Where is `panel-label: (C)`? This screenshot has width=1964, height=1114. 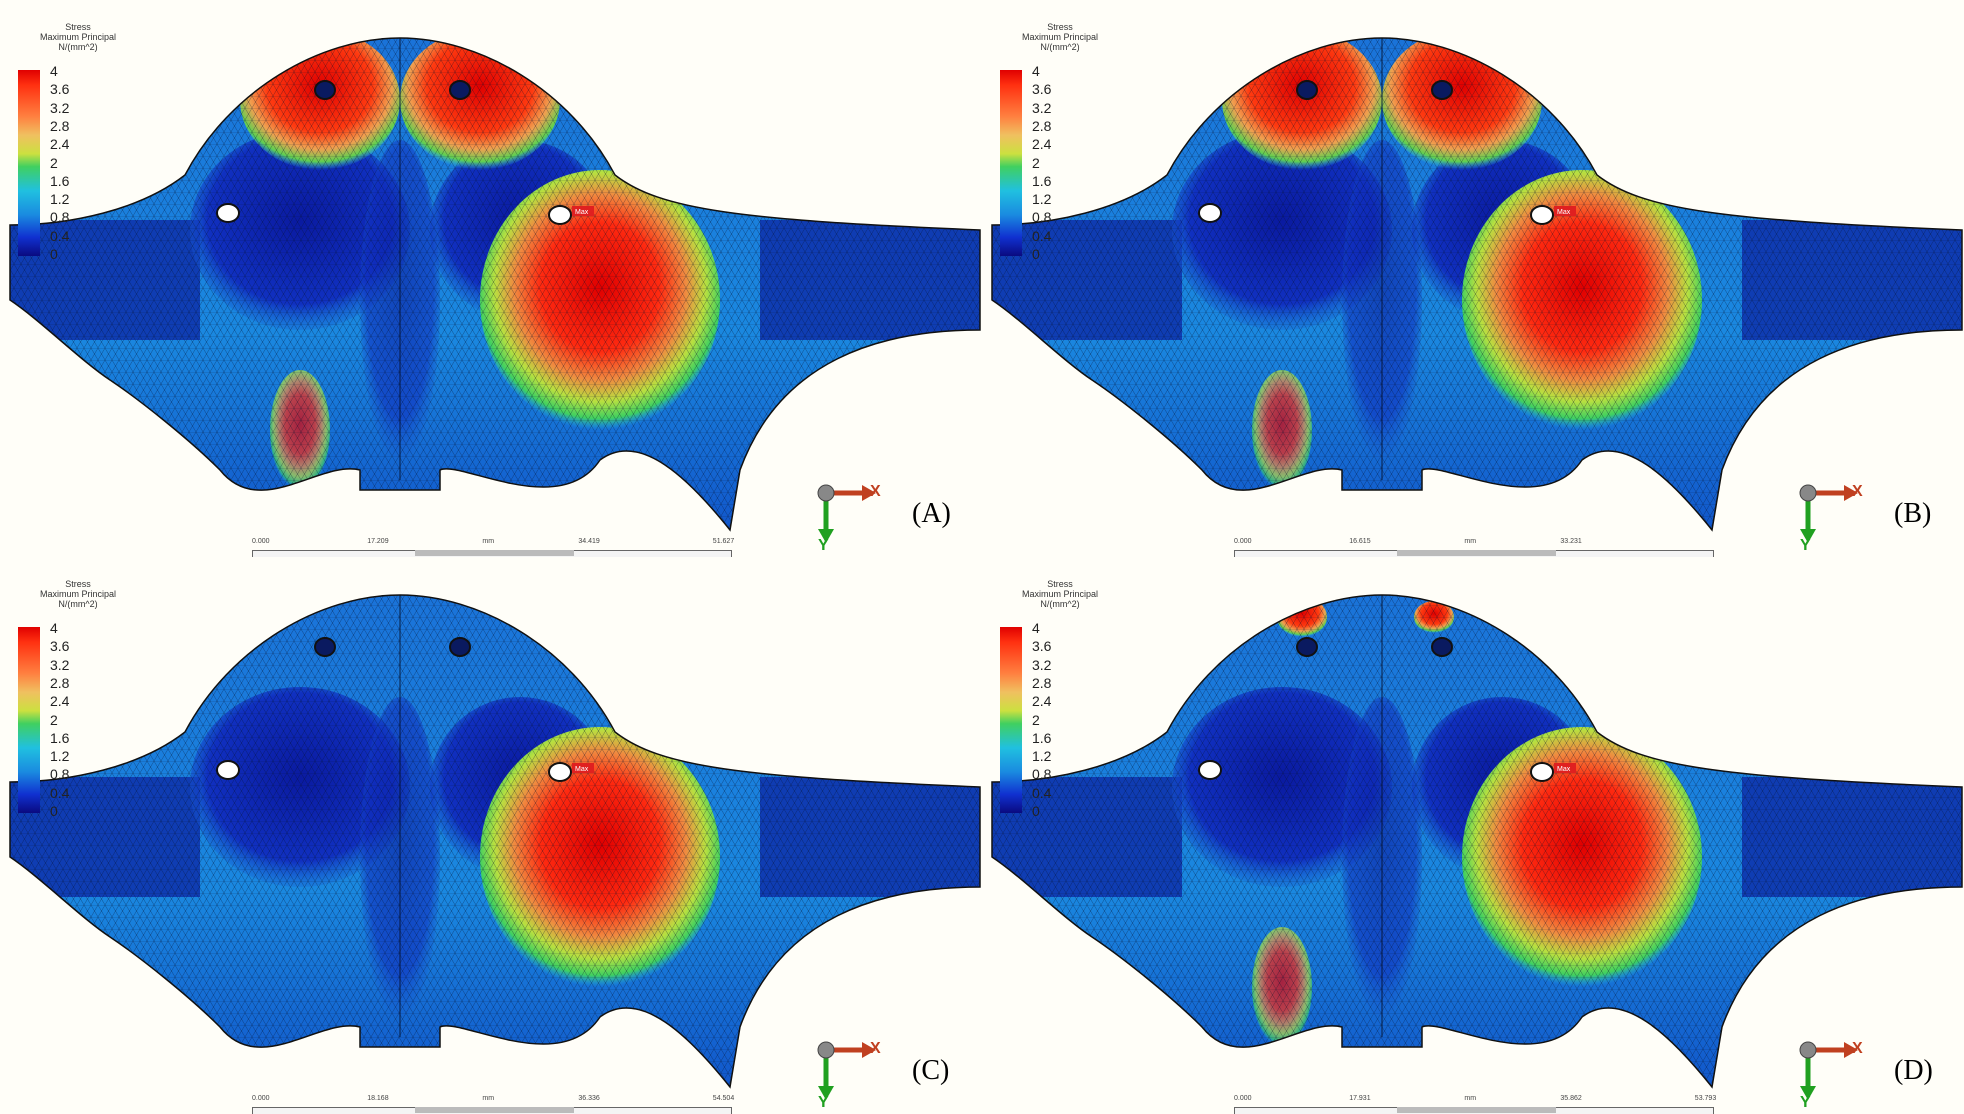 panel-label: (C) is located at coordinates (931, 1070).